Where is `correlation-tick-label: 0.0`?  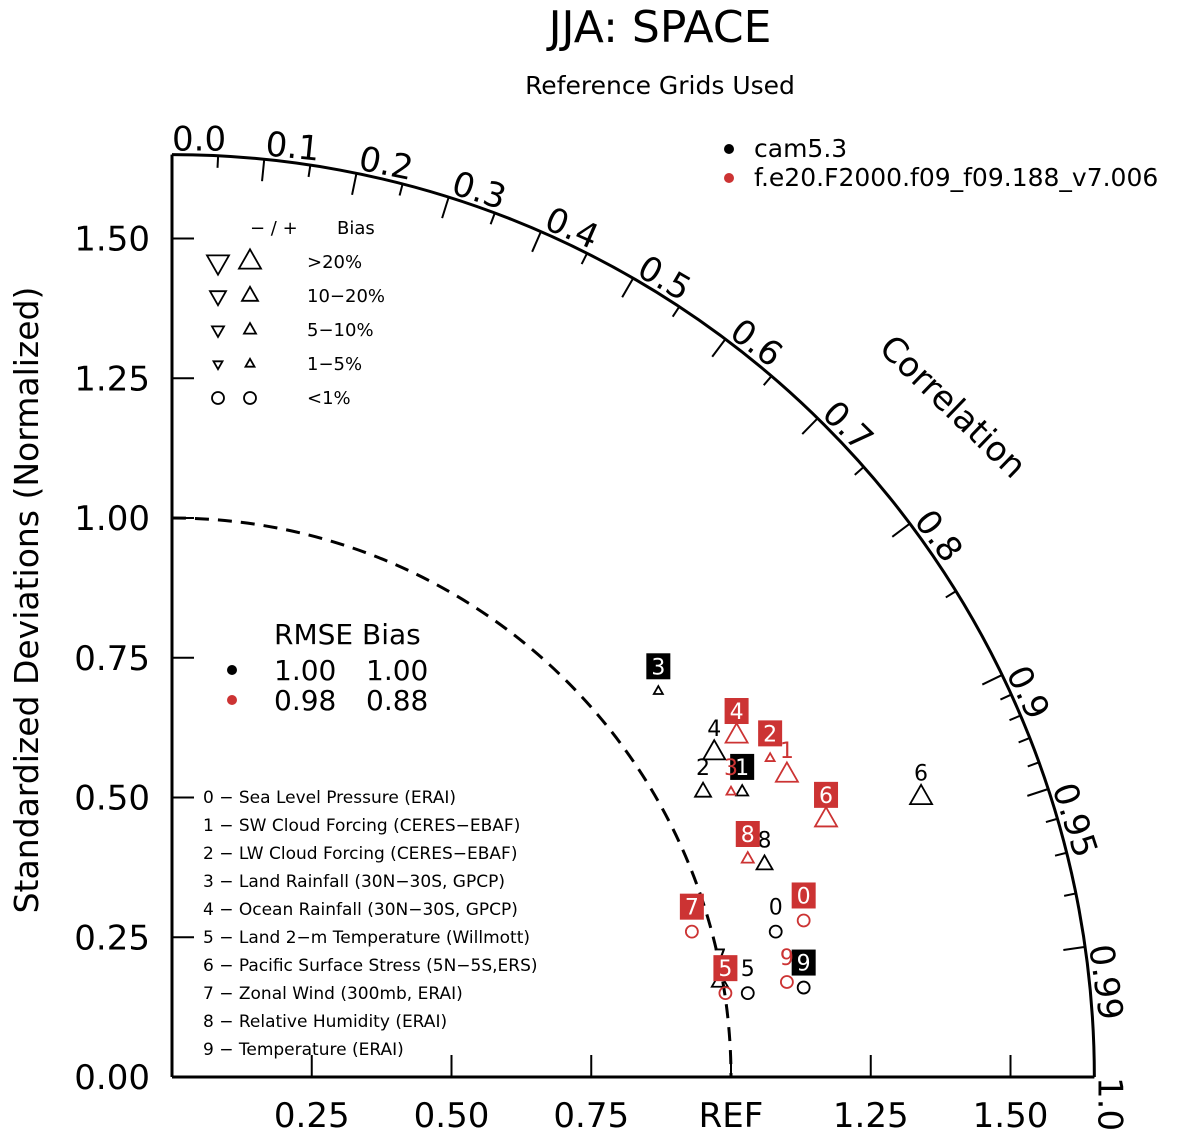
correlation-tick-label: 0.0 is located at coordinates (199, 140).